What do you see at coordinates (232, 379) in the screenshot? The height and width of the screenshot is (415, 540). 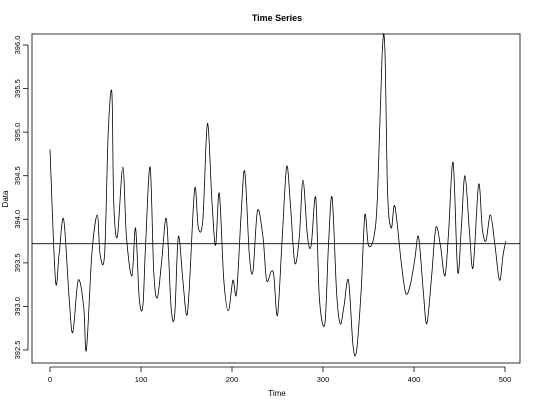 I see `x-tick-label: 200` at bounding box center [232, 379].